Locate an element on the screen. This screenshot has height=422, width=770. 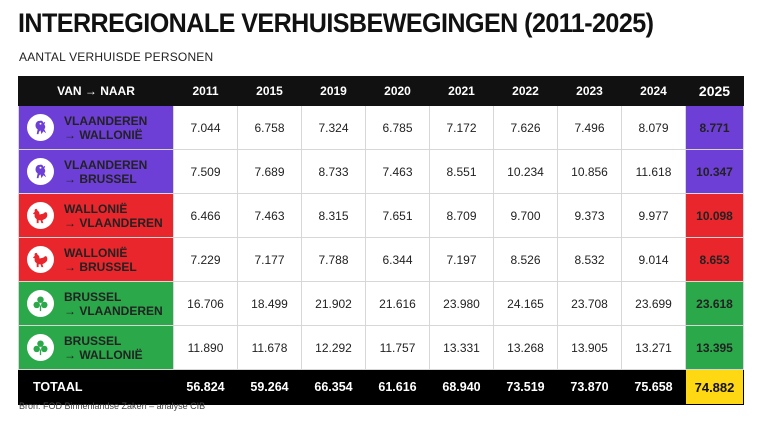
value-cell: 8.526 is located at coordinates (525, 259).